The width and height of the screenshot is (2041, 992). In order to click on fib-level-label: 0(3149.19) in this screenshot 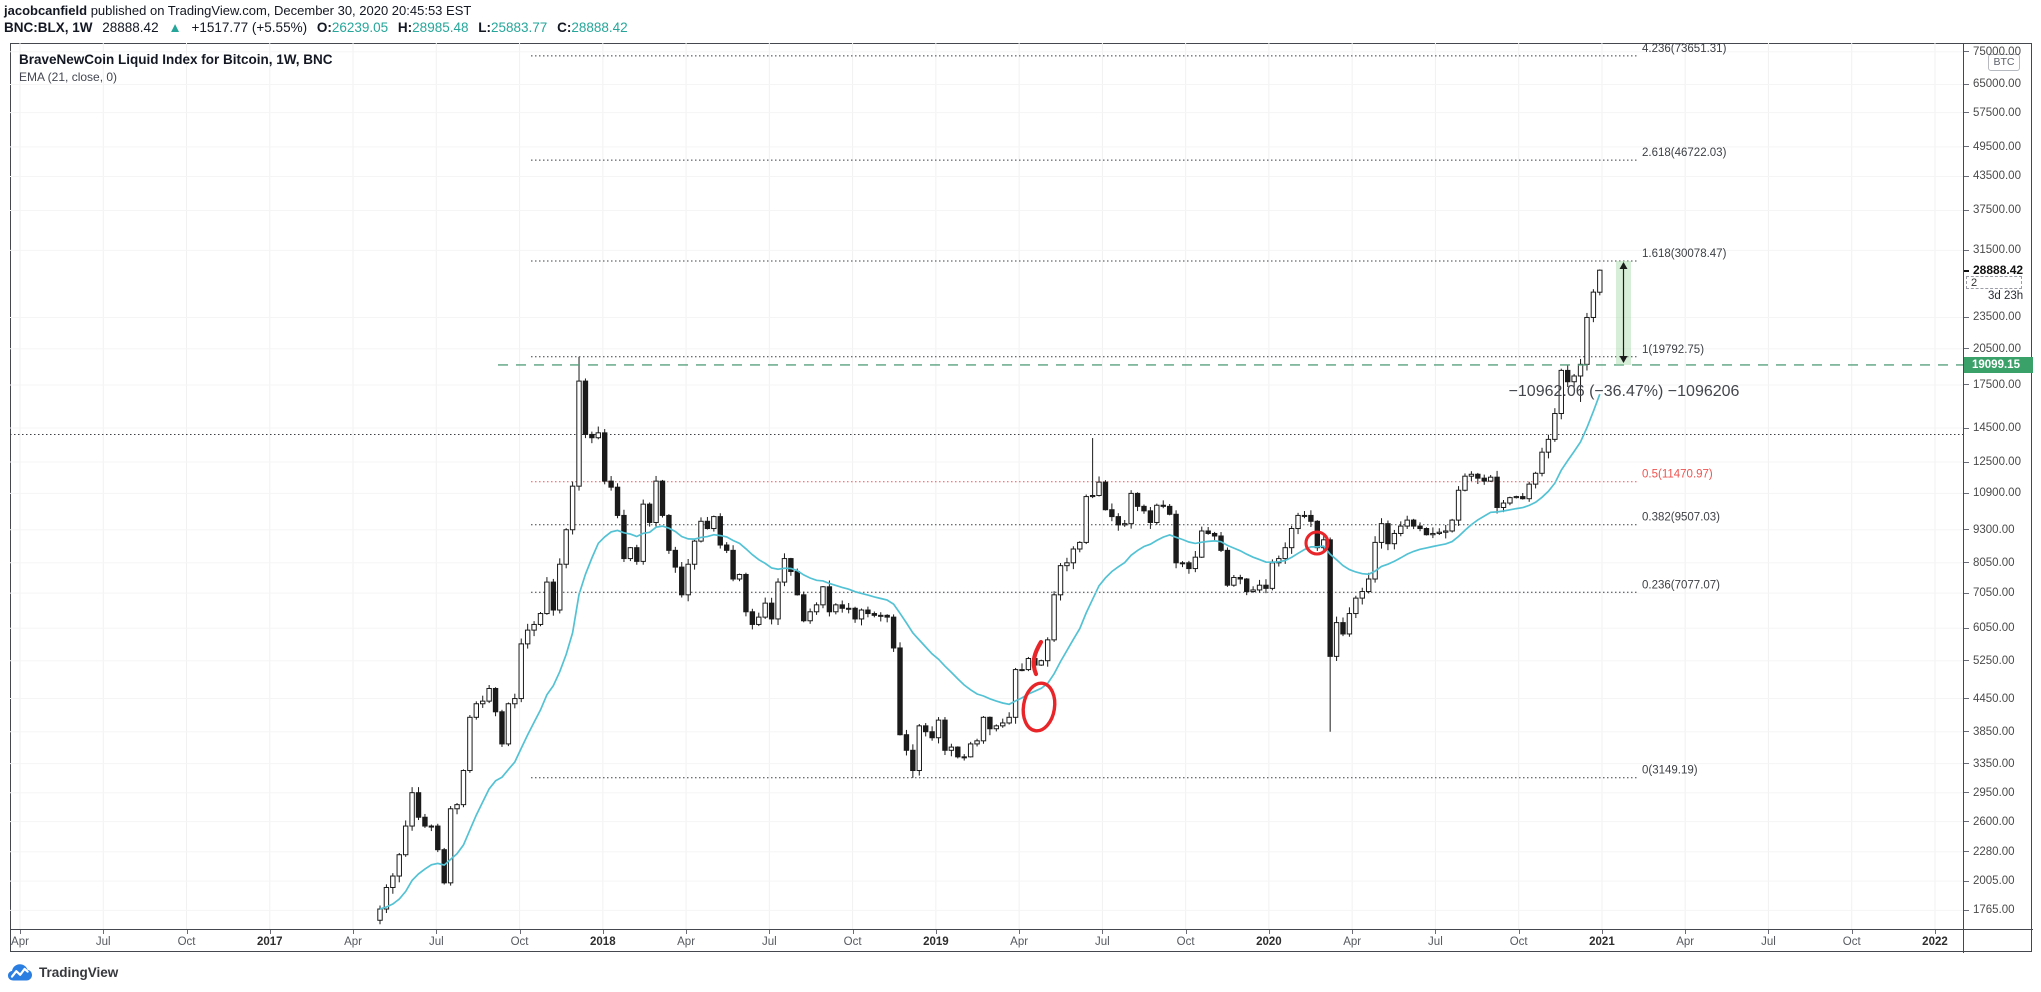, I will do `click(1670, 771)`.